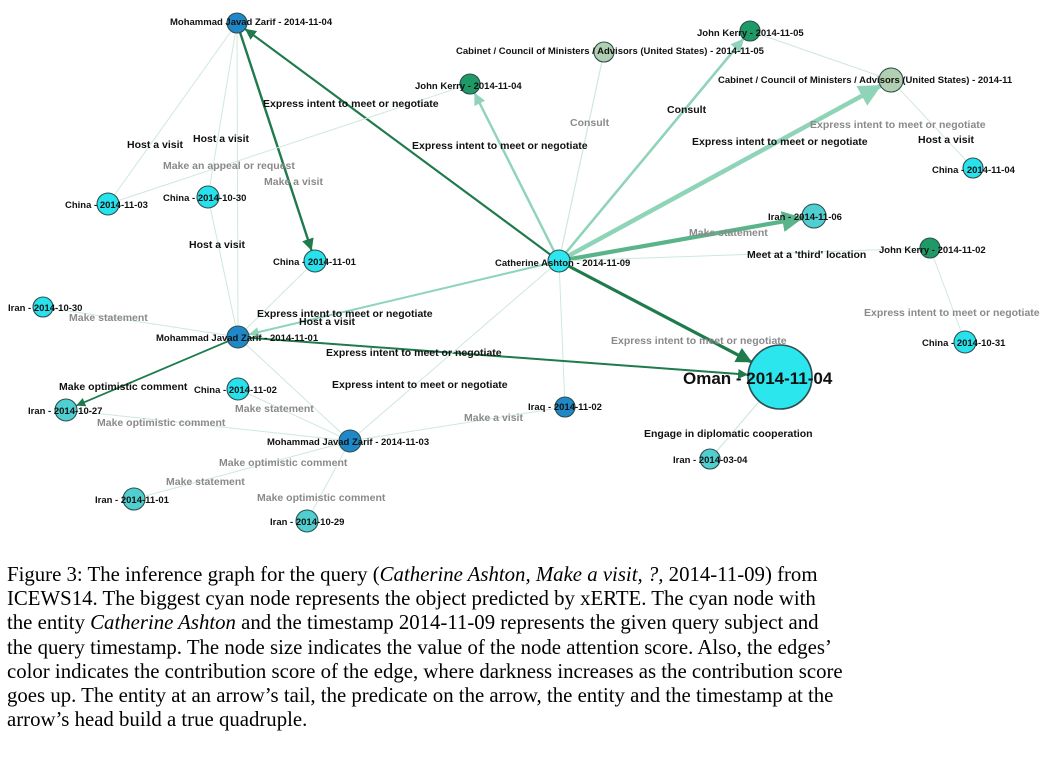 The image size is (1049, 764). I want to click on node-circle-n7, so click(108, 204).